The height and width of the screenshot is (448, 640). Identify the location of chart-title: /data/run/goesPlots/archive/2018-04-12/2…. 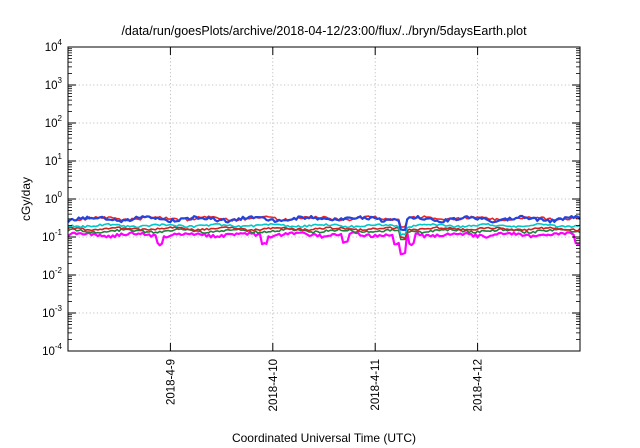
(324, 31).